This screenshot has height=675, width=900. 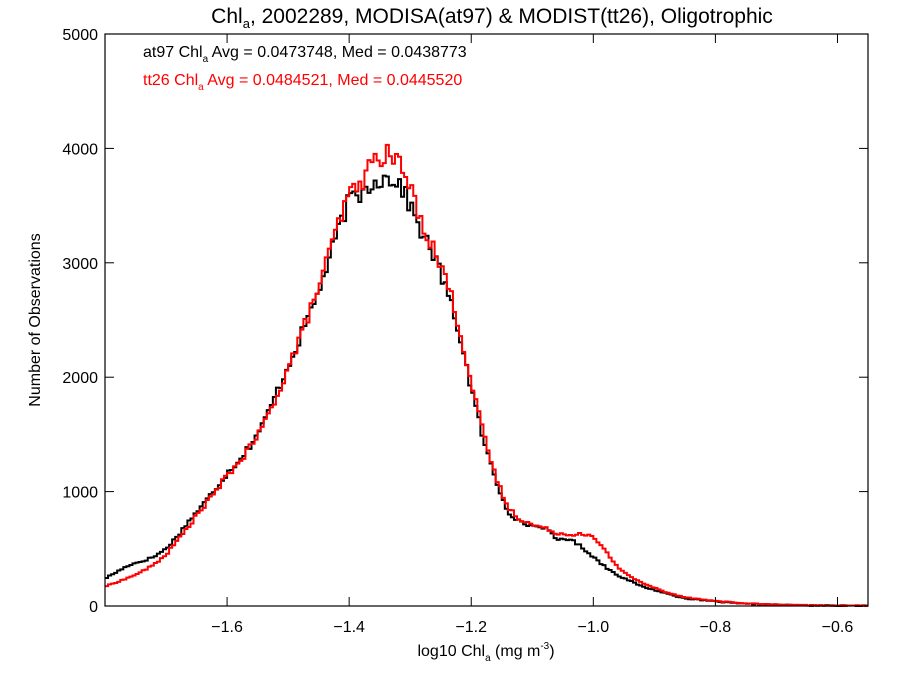 I want to click on y-axis-label: Number of Observations, so click(x=35, y=319).